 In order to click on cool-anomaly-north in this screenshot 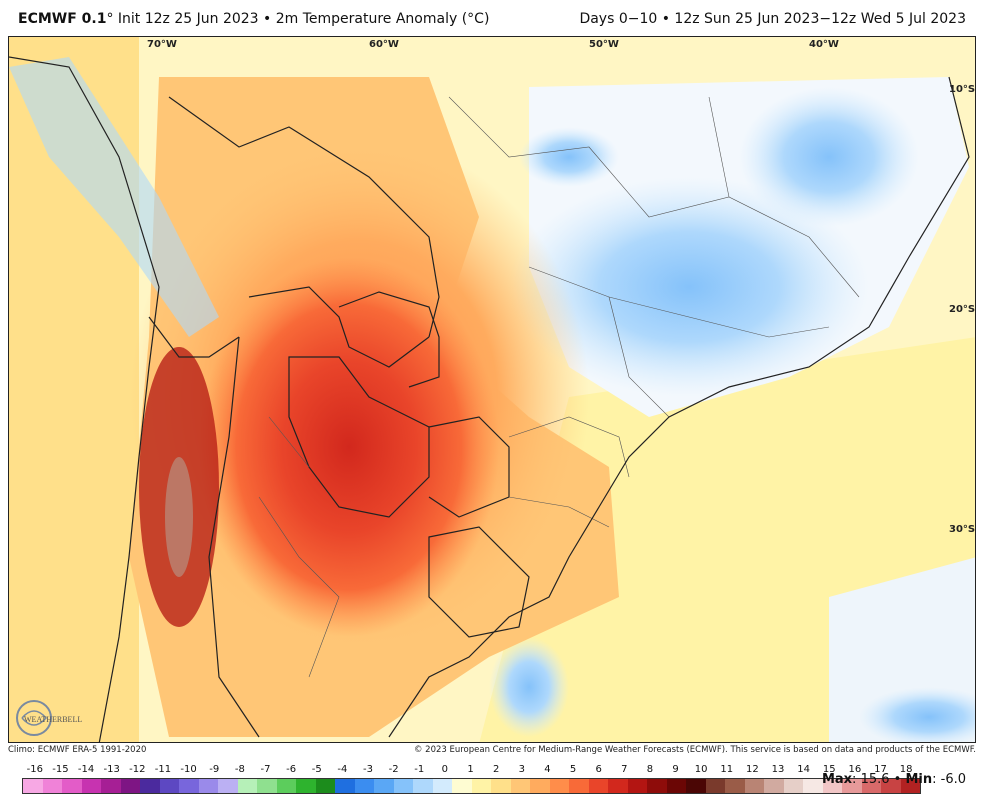, I will do `click(569, 157)`.